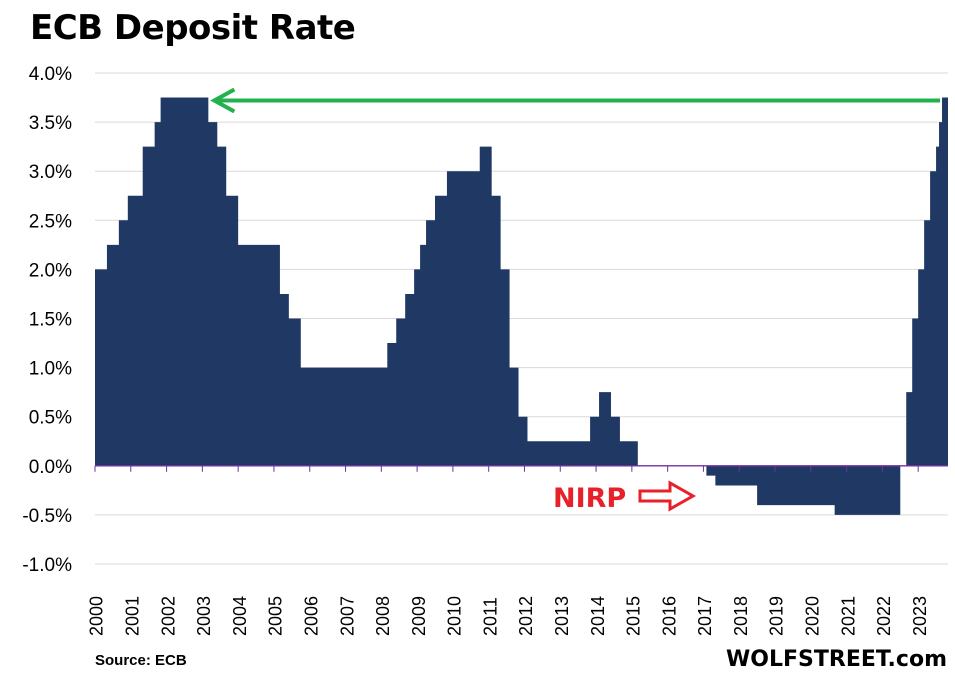  What do you see at coordinates (667, 496) in the screenshot?
I see `nirp-arrow` at bounding box center [667, 496].